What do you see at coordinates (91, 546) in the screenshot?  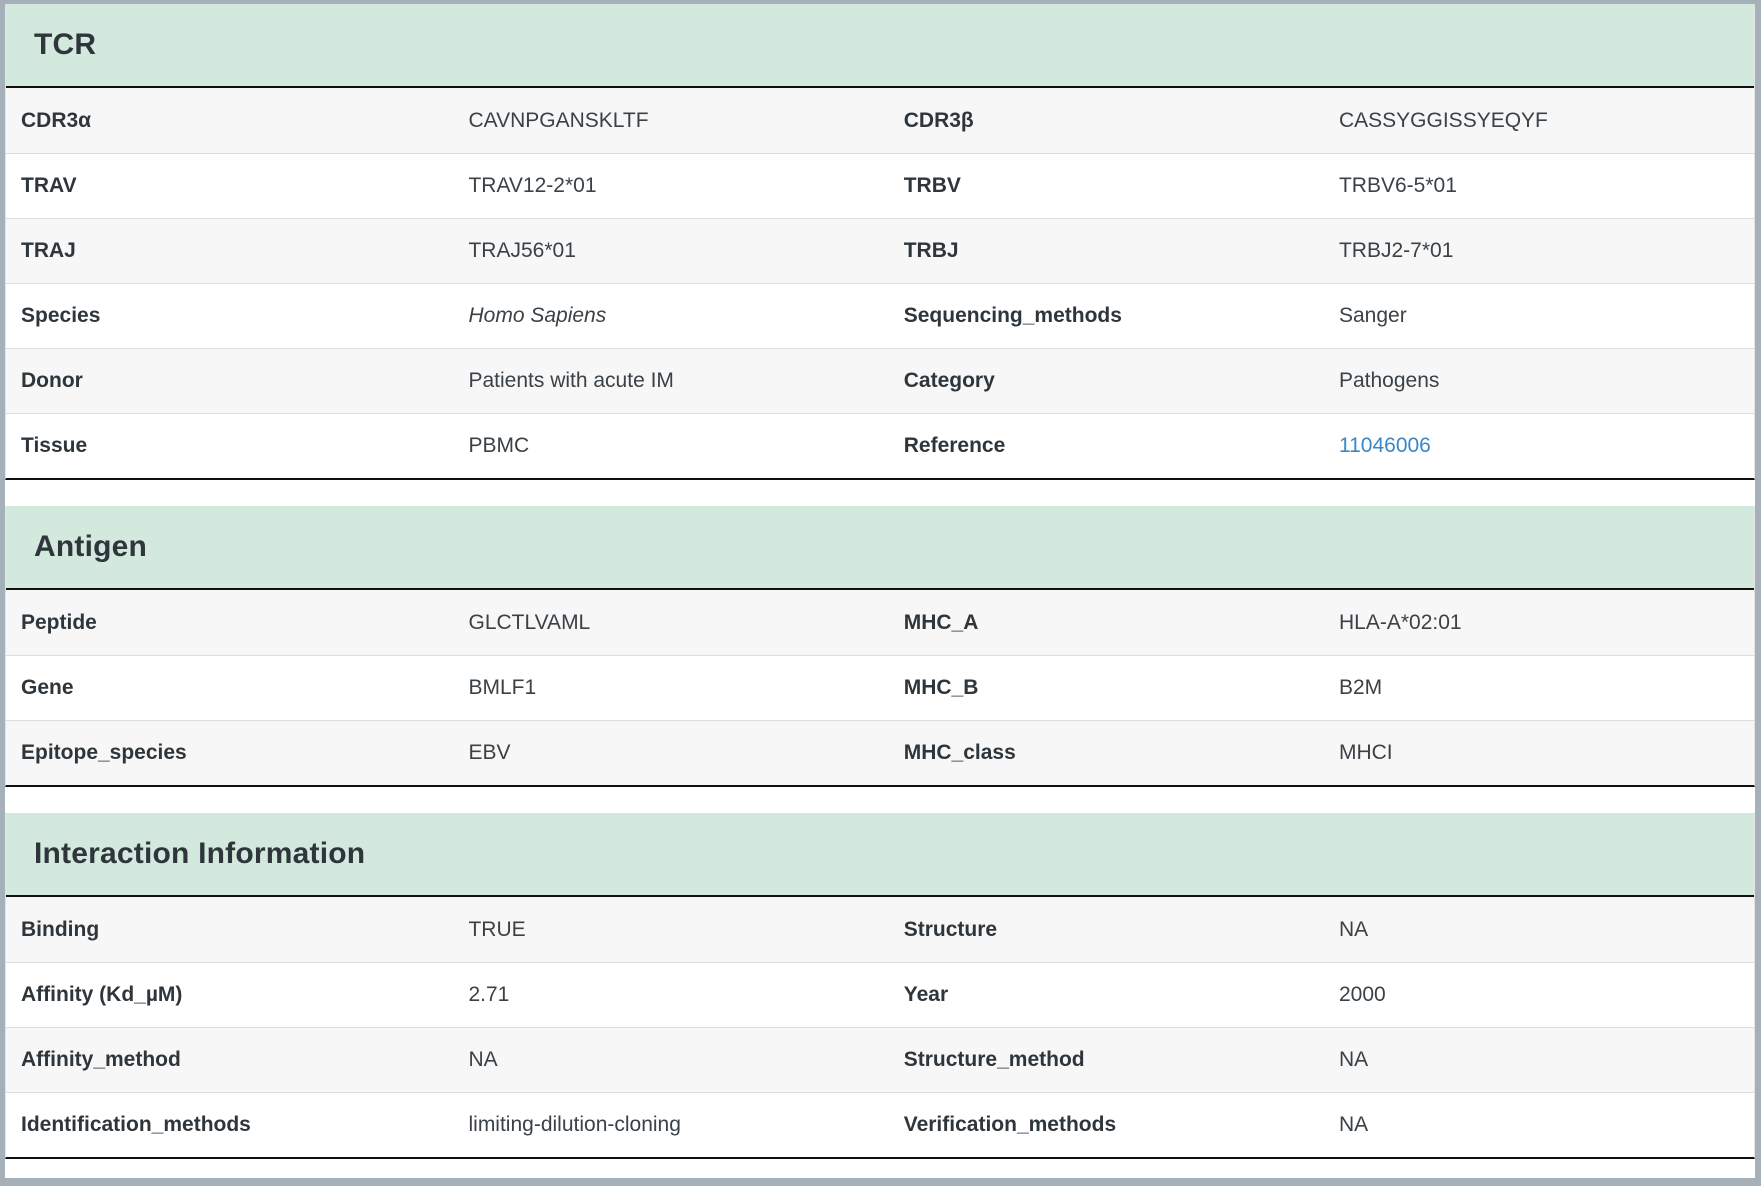 I see `antigen-section-title: Antigen` at bounding box center [91, 546].